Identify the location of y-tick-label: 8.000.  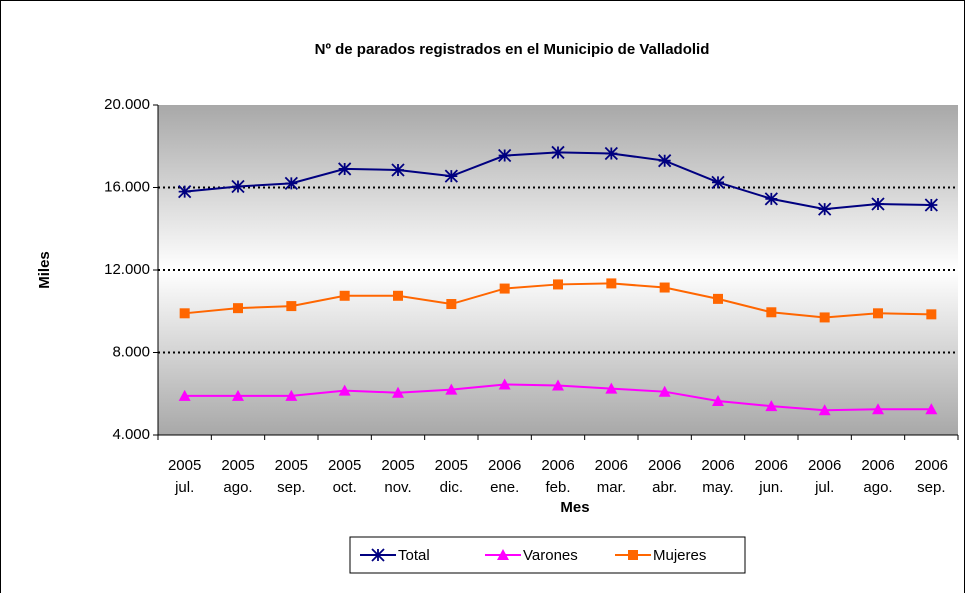
(131, 351).